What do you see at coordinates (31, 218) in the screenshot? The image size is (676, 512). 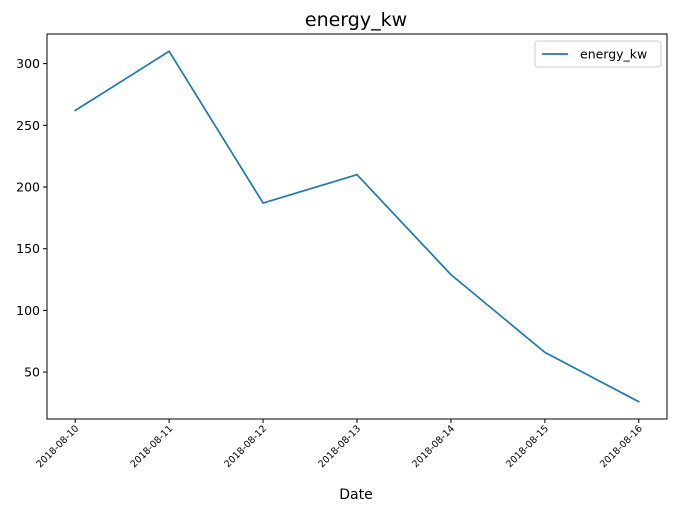 I see `y-axis: 50 100 150 200 250 300` at bounding box center [31, 218].